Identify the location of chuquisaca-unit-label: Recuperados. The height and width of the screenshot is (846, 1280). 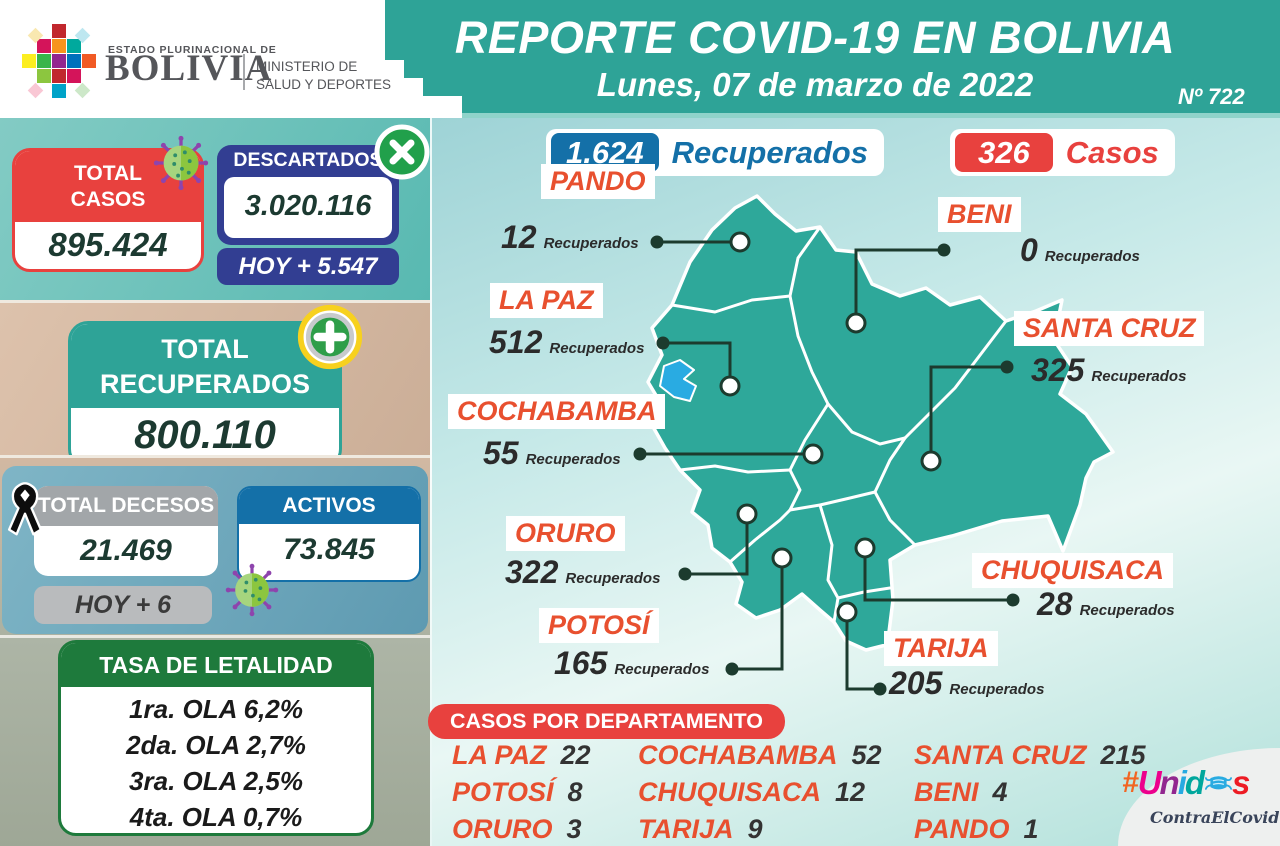
(1127, 610).